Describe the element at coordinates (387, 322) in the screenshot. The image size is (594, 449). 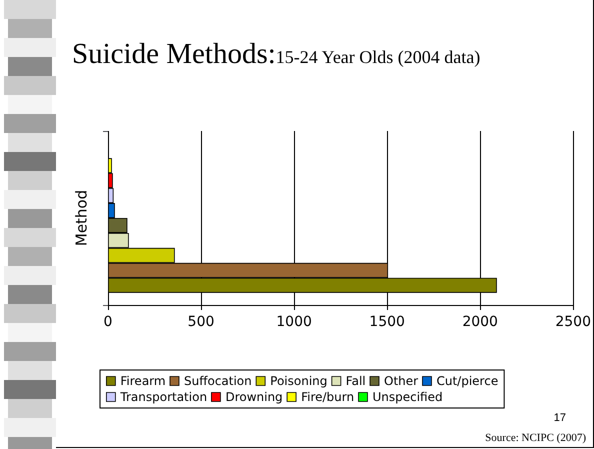
I see `x-tick-label: 1500` at that location.